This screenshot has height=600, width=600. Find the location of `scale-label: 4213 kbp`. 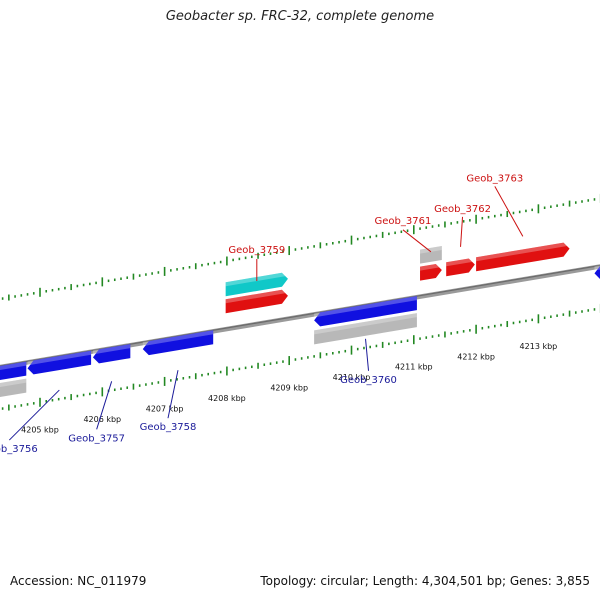

scale-label: 4213 kbp is located at coordinates (539, 346).